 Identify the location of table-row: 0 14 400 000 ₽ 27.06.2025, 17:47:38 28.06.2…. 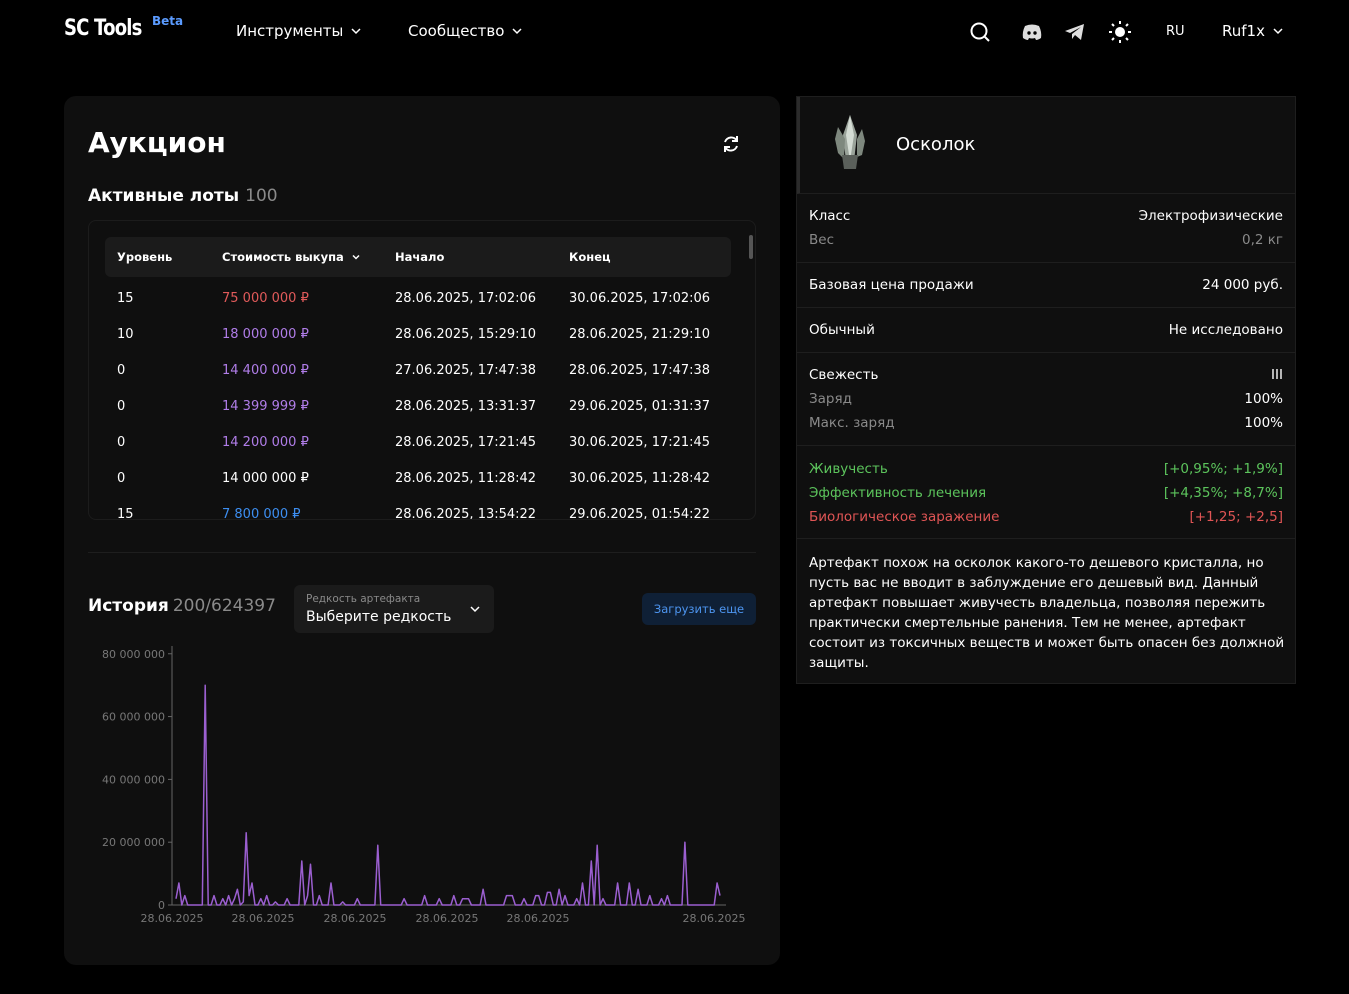
(418, 371).